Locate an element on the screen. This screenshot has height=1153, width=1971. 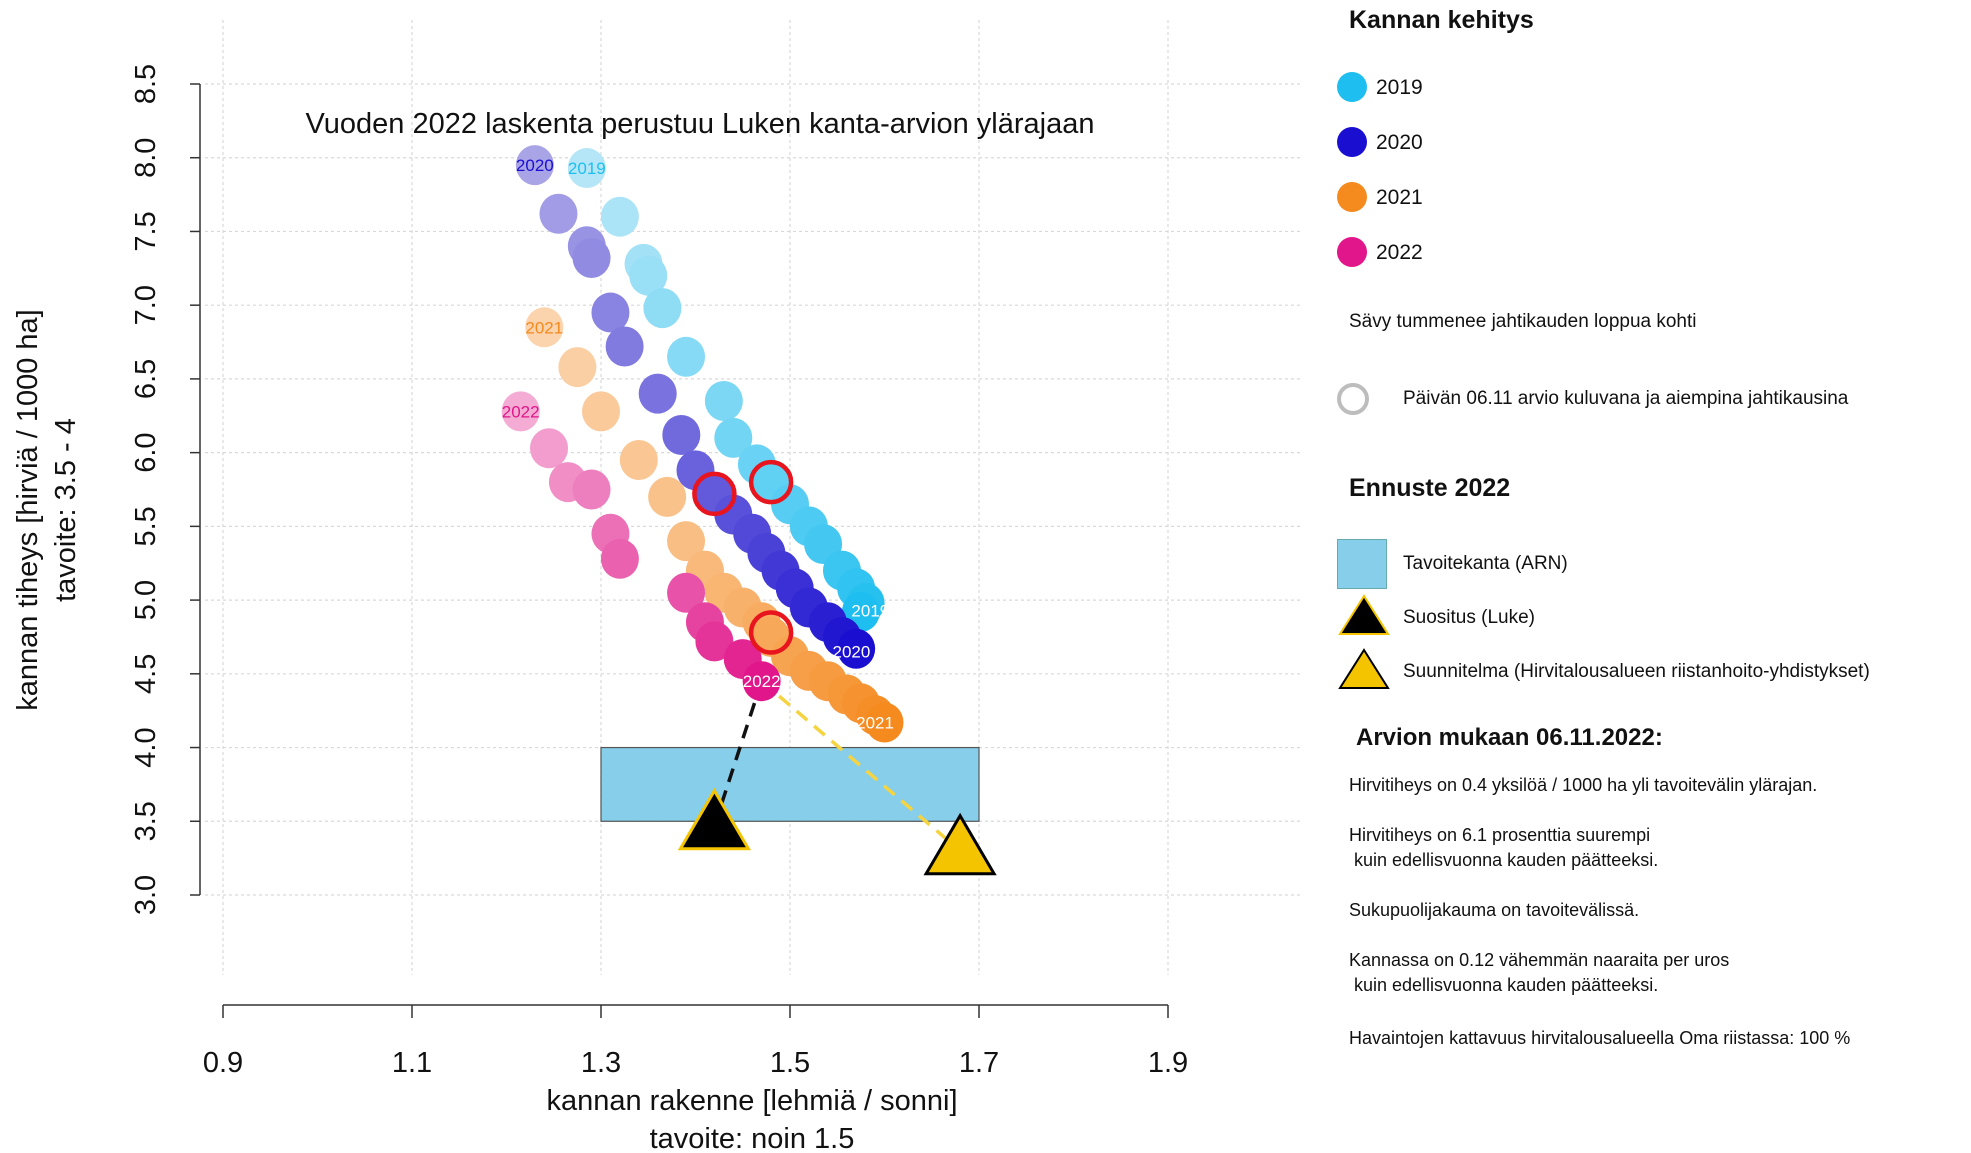
legend-target-label: Tavoitekanta (ARN) is located at coordinates (1485, 563).